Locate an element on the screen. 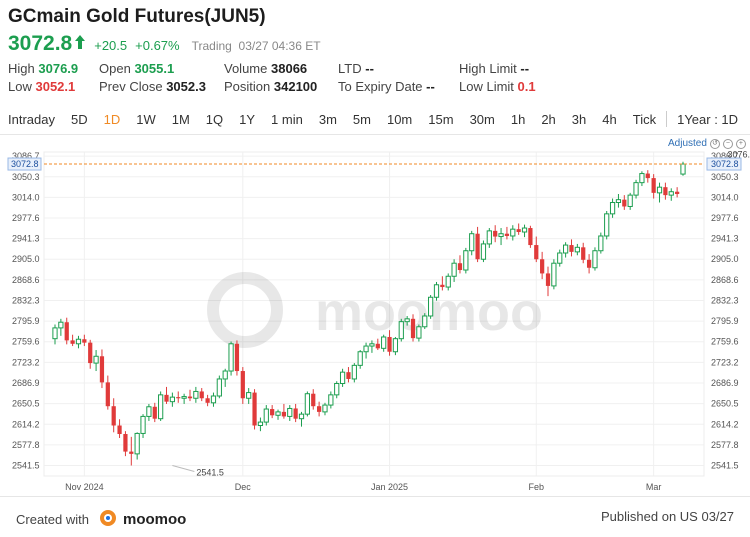  tab-1m: 1M is located at coordinates (180, 119).